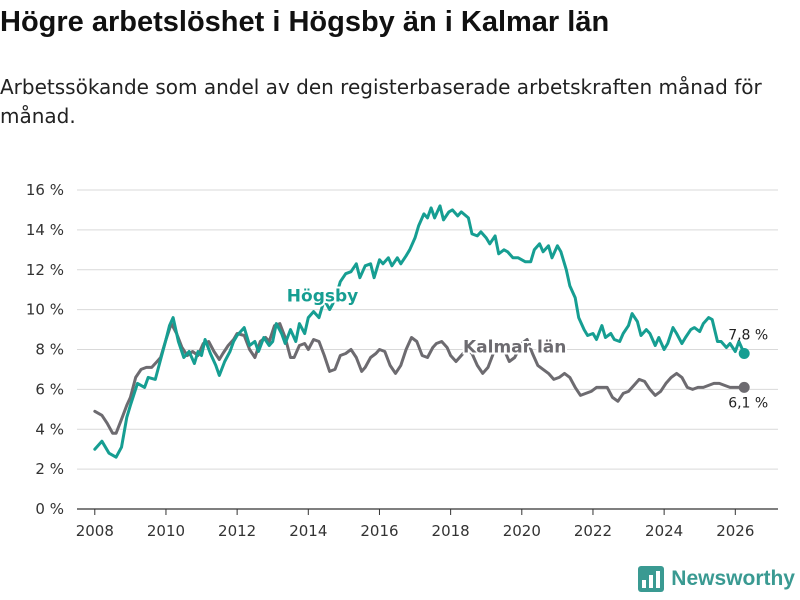  What do you see at coordinates (45, 270) in the screenshot?
I see `y-tick-label: 12 %` at bounding box center [45, 270].